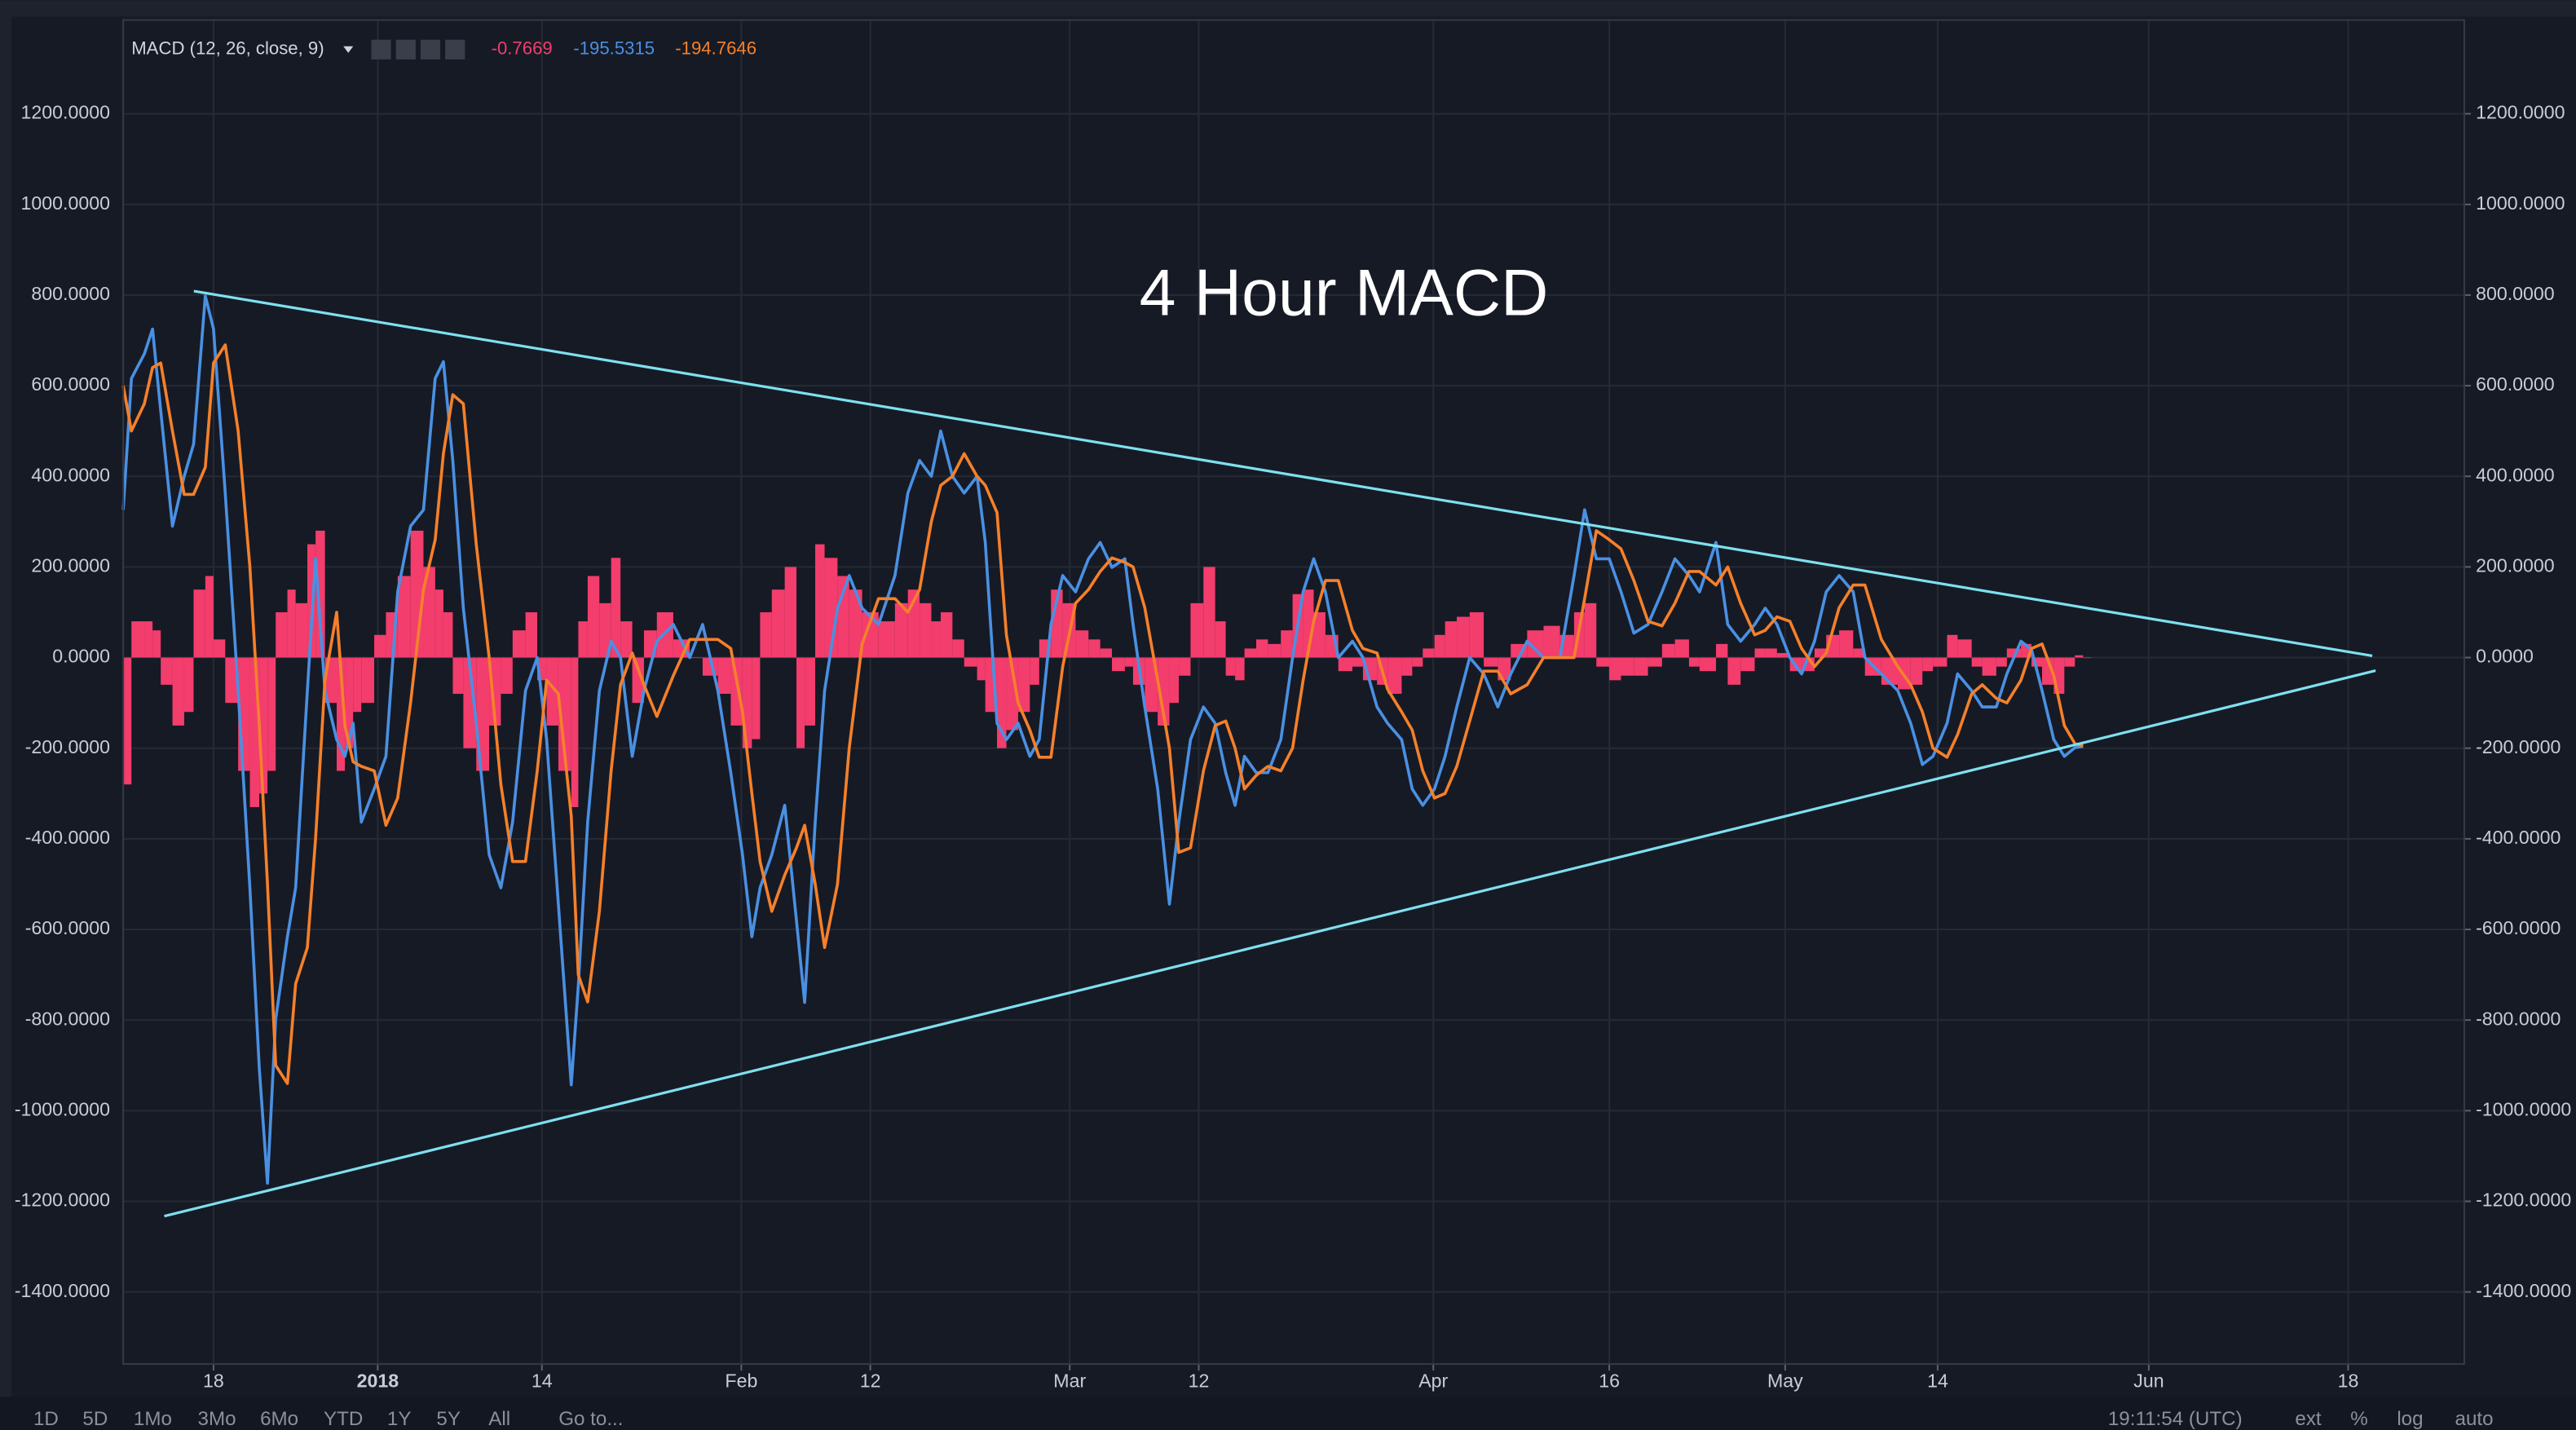 Image resolution: width=2576 pixels, height=1430 pixels. Describe the element at coordinates (2410, 1419) in the screenshot. I see `scale-option: log` at that location.